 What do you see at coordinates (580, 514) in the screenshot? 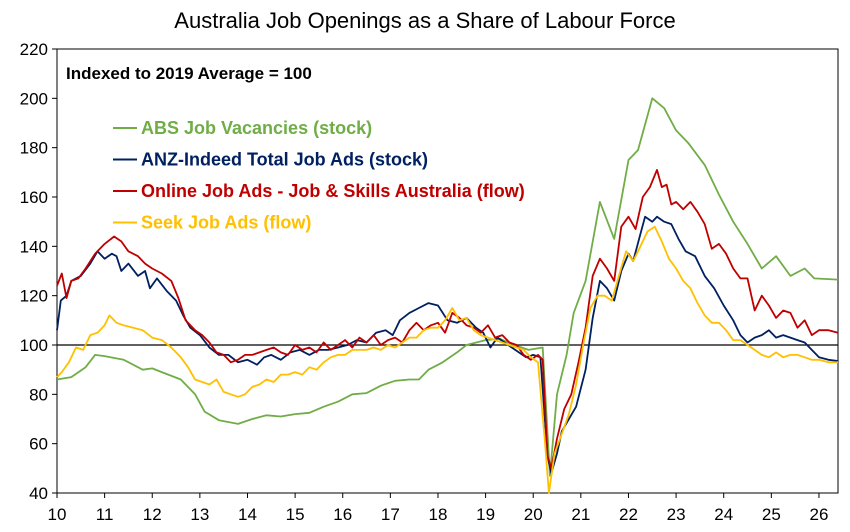
I see `x-tick-label: 21` at bounding box center [580, 514].